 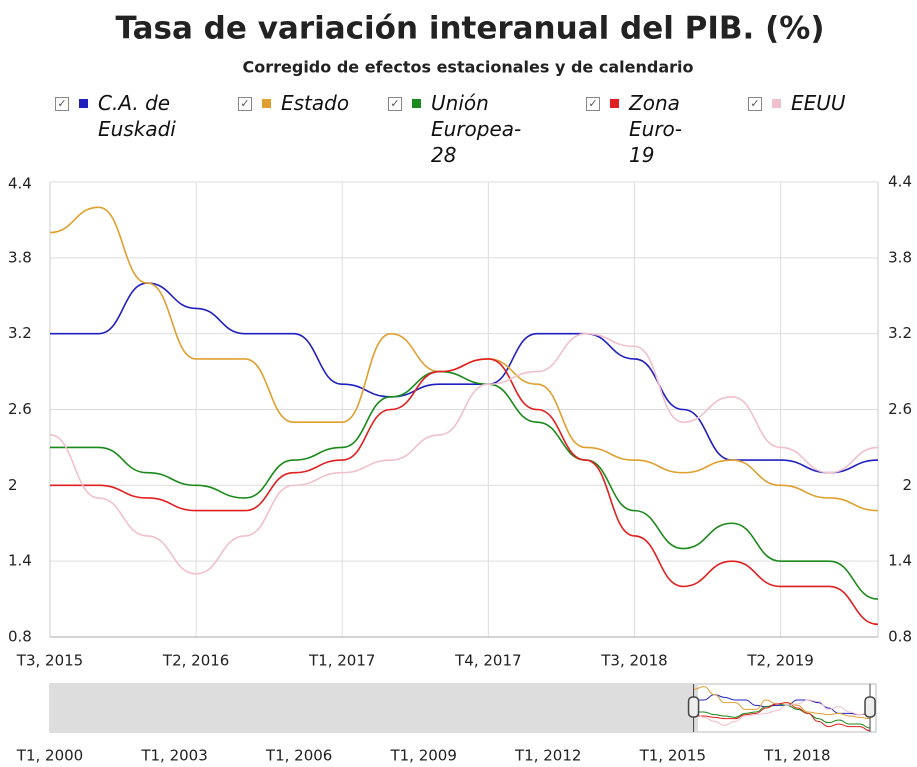 What do you see at coordinates (422, 756) in the screenshot?
I see `navigator-label: T1, 2009` at bounding box center [422, 756].